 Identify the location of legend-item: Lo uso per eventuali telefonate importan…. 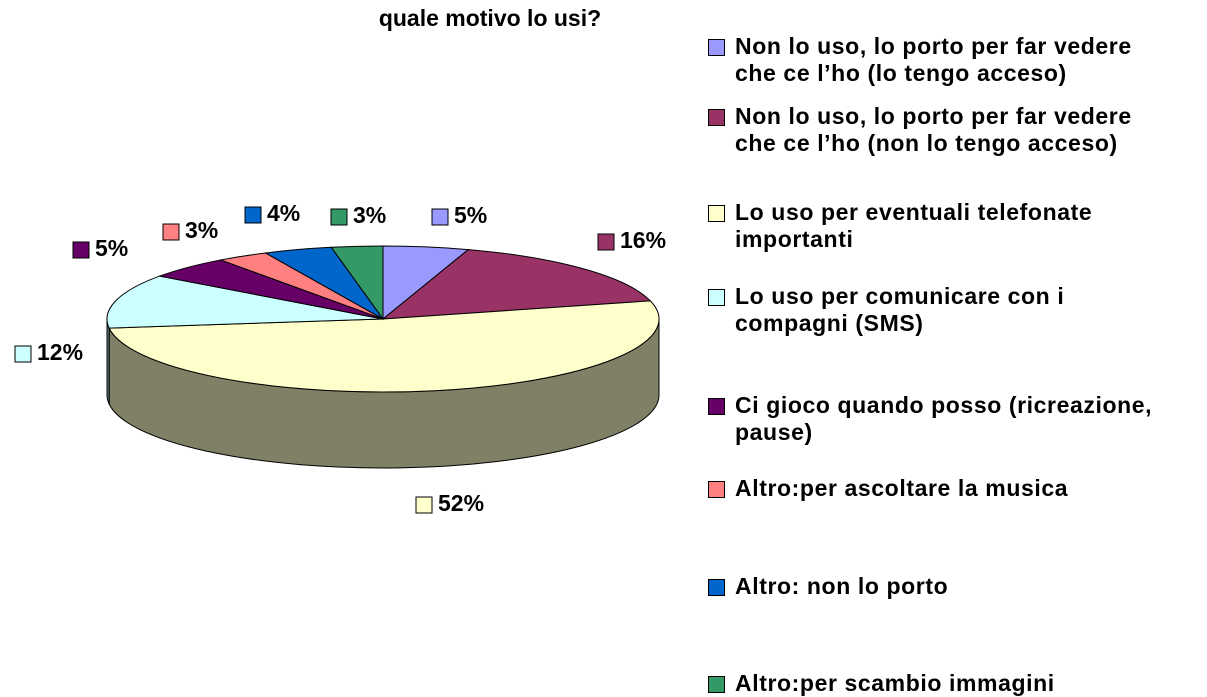
(943, 226).